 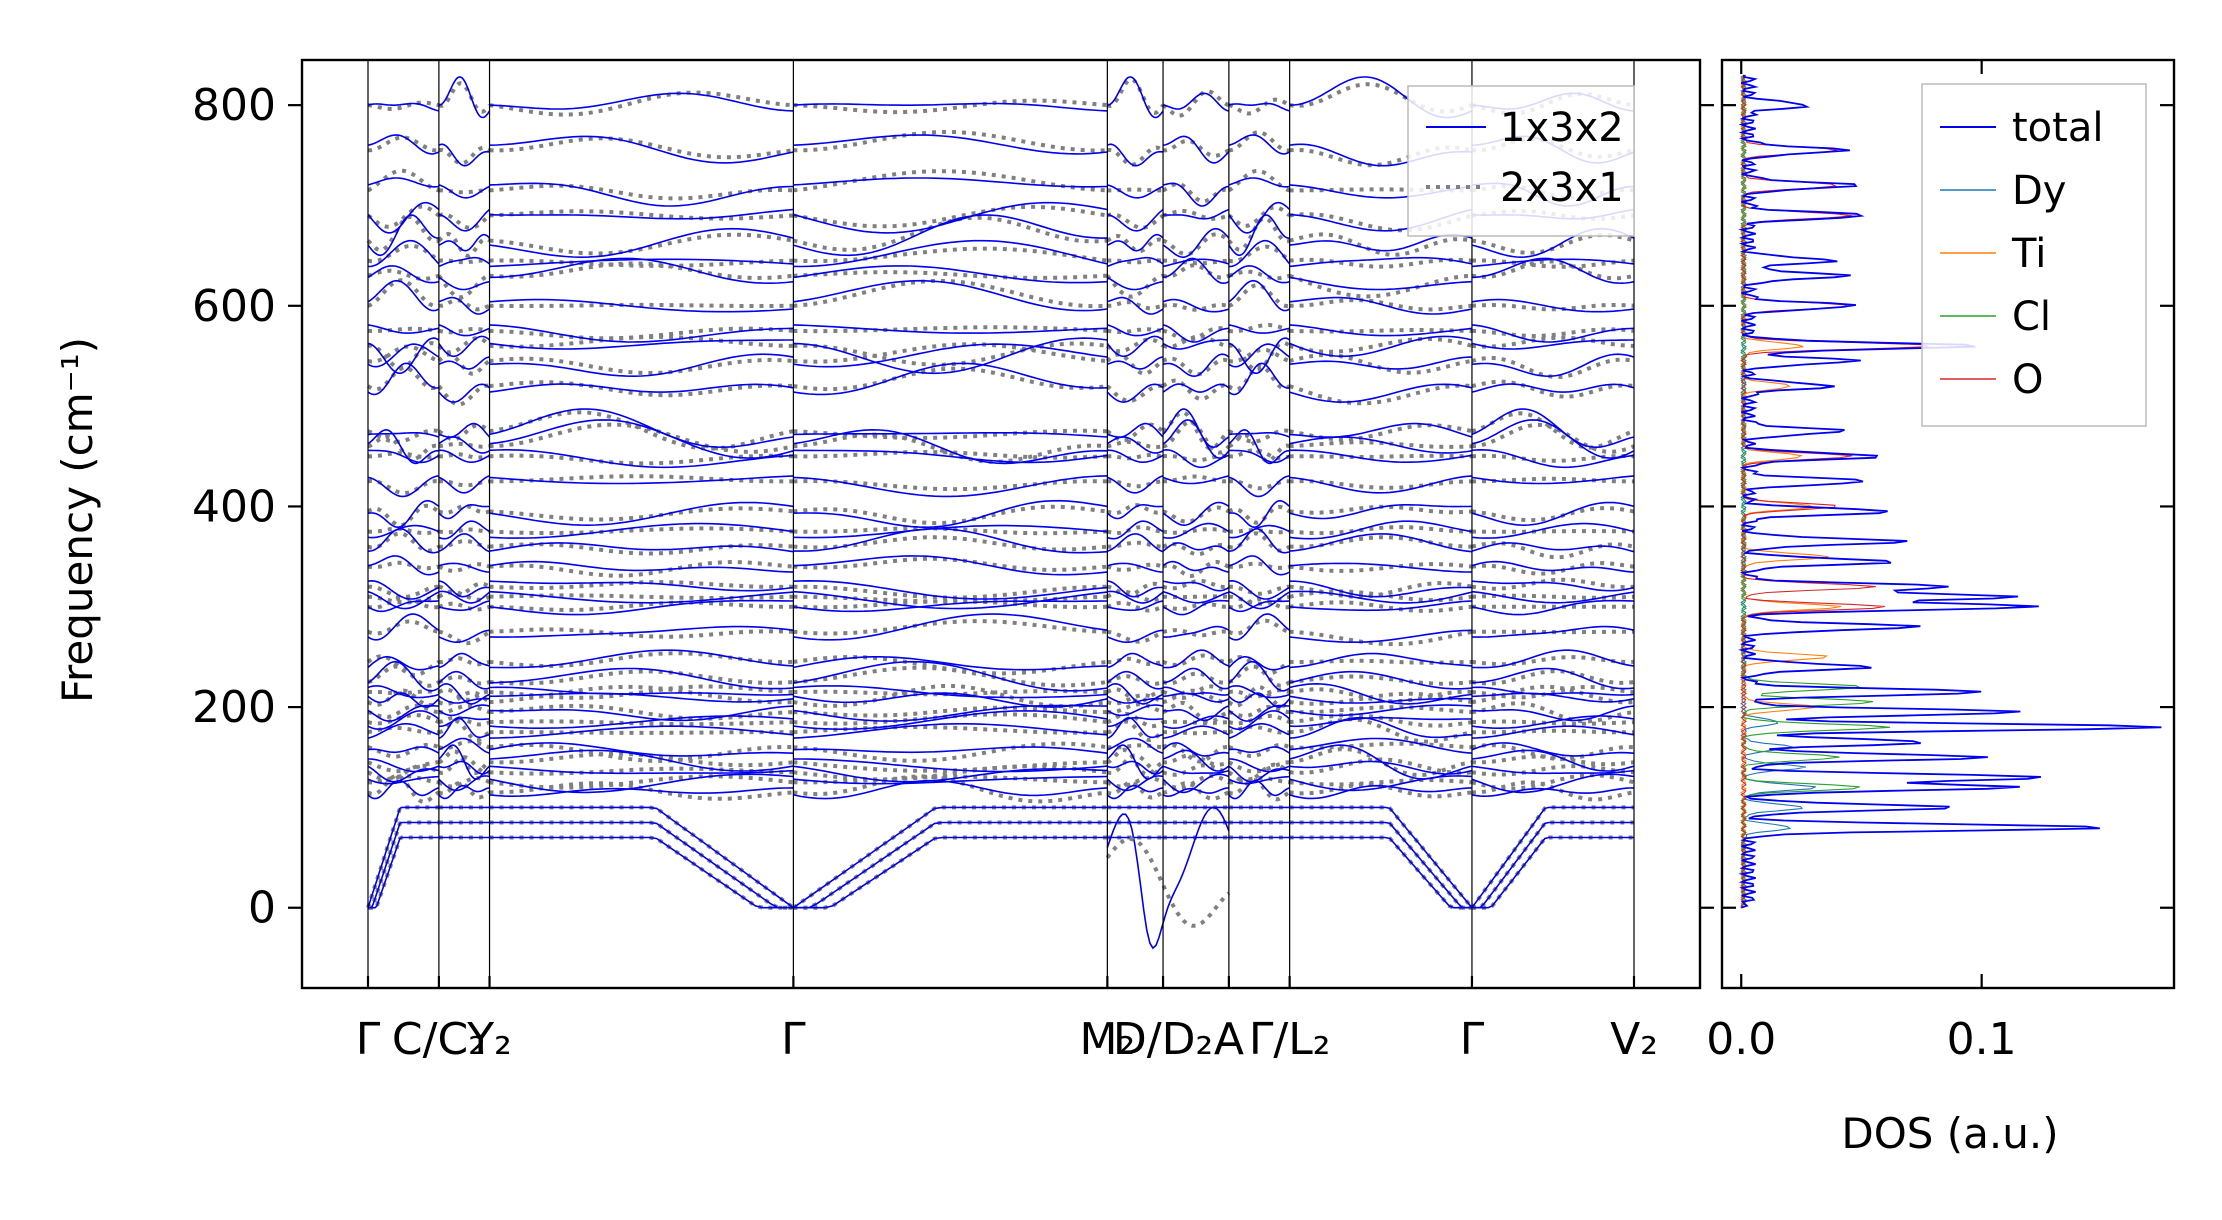 What do you see at coordinates (1562, 128) in the screenshot?
I see `legend-label-1x3x2: 1x3x2` at bounding box center [1562, 128].